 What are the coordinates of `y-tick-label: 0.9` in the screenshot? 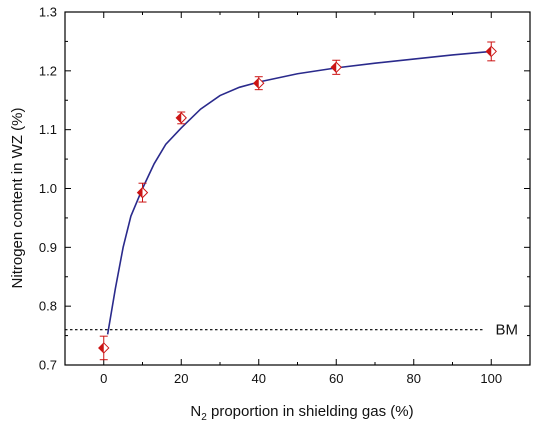 It's located at (48, 247).